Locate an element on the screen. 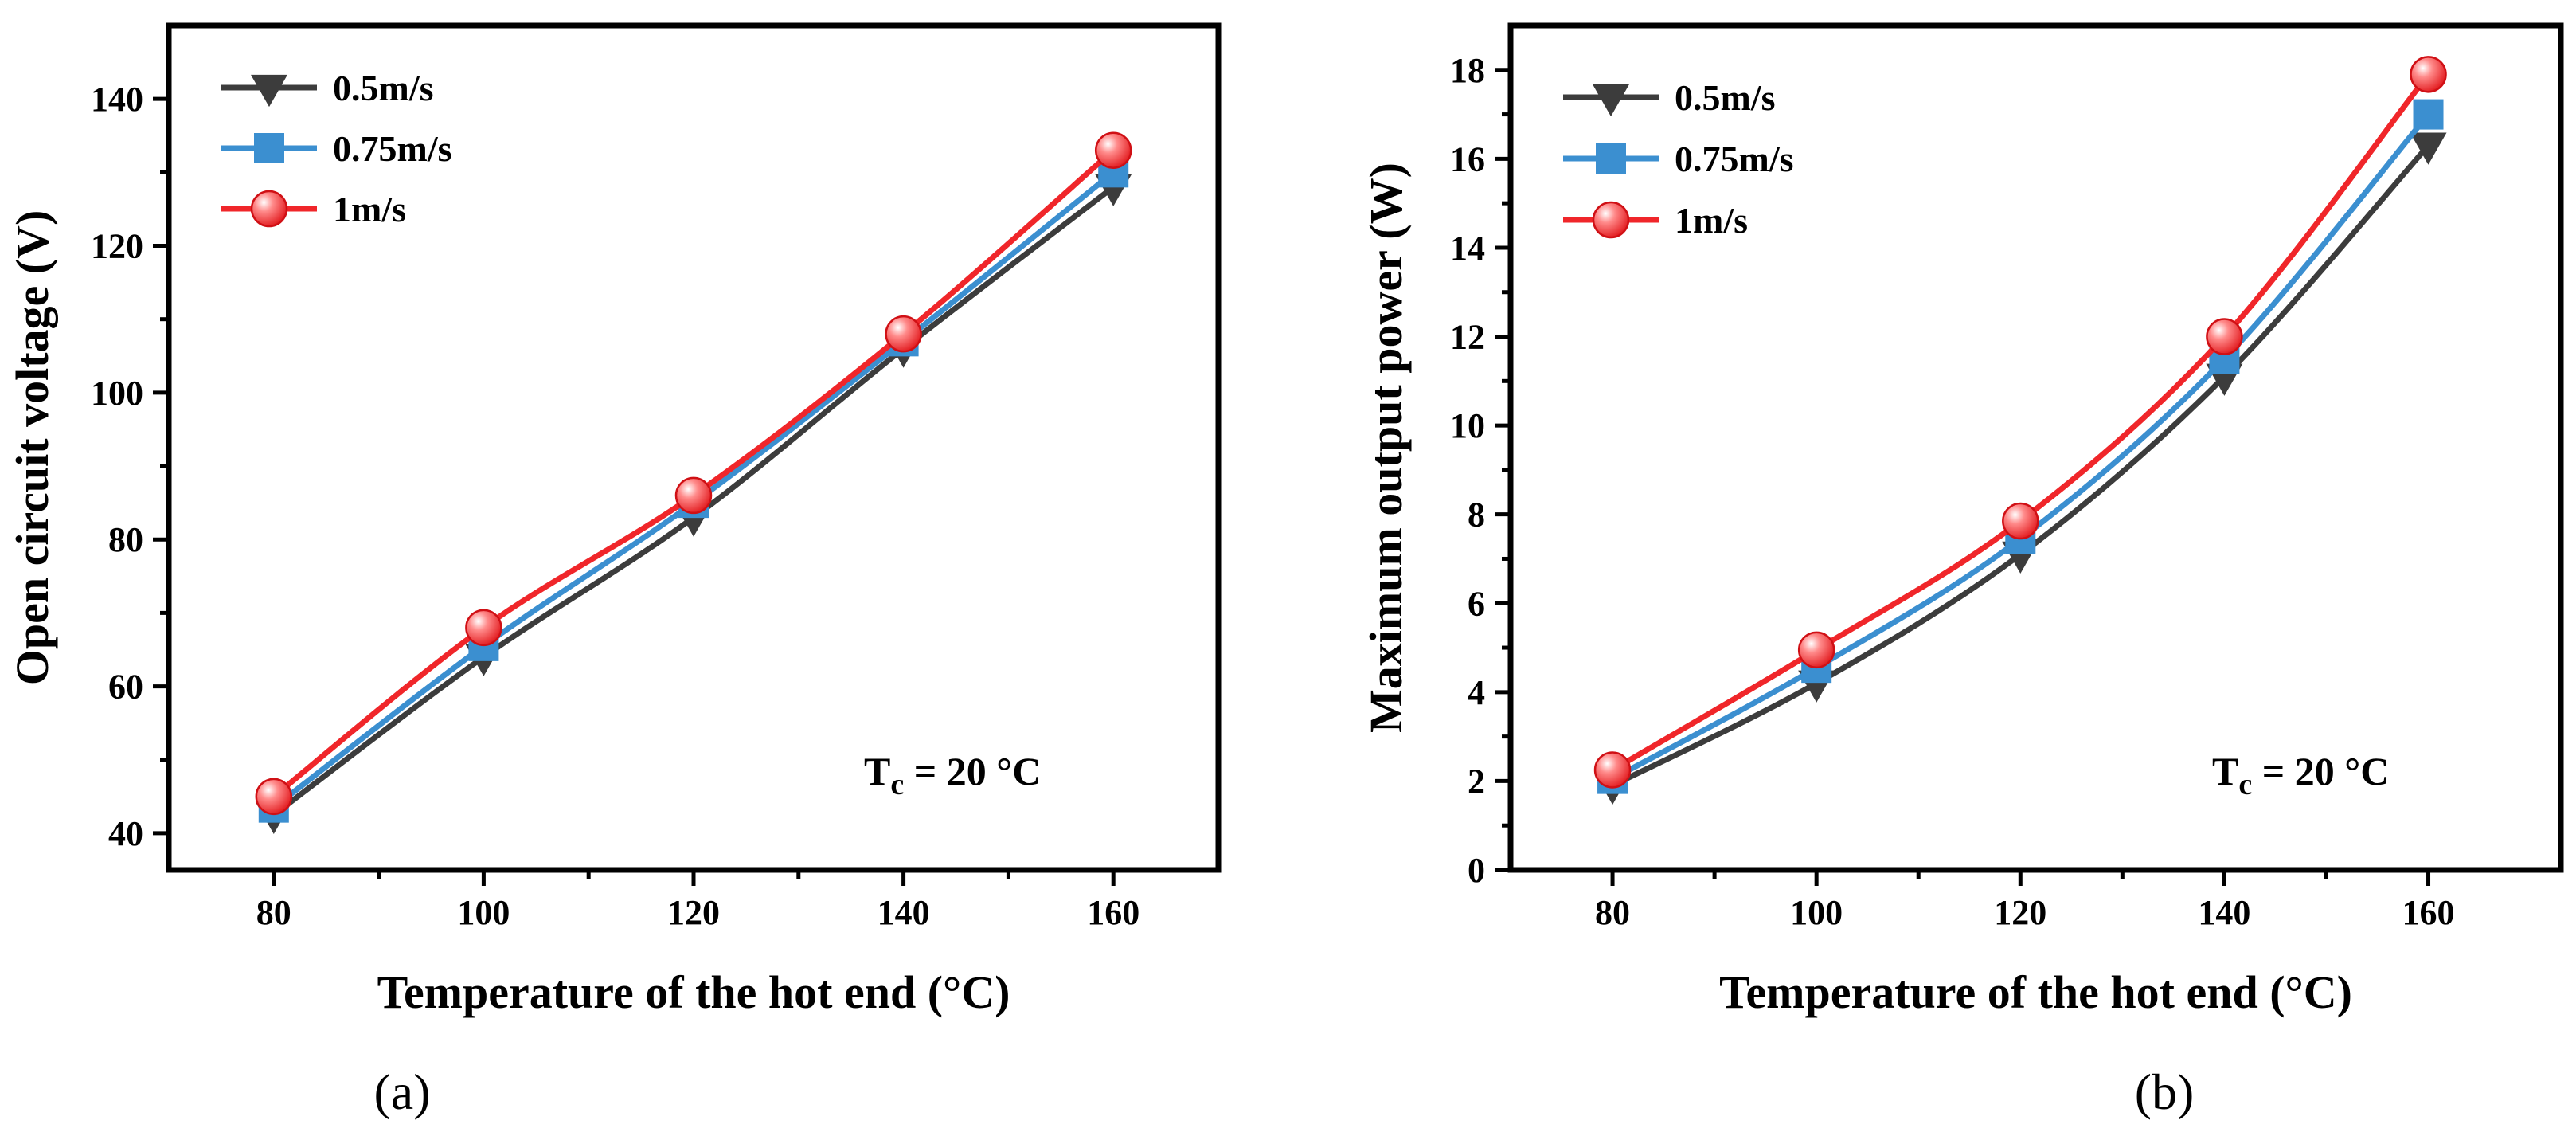 This screenshot has width=2576, height=1136. y-tick-label: 120 is located at coordinates (117, 246).